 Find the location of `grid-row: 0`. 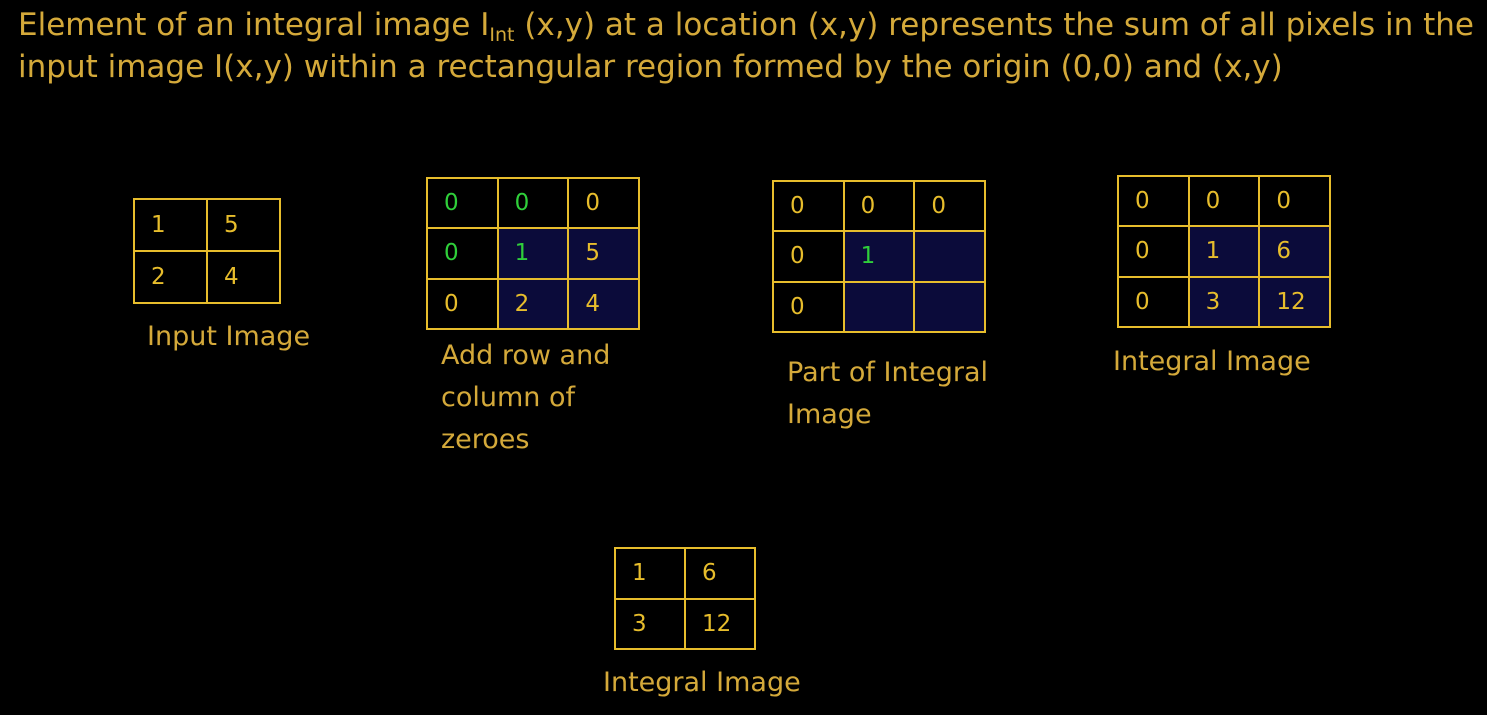

grid-row: 0 is located at coordinates (879, 307).